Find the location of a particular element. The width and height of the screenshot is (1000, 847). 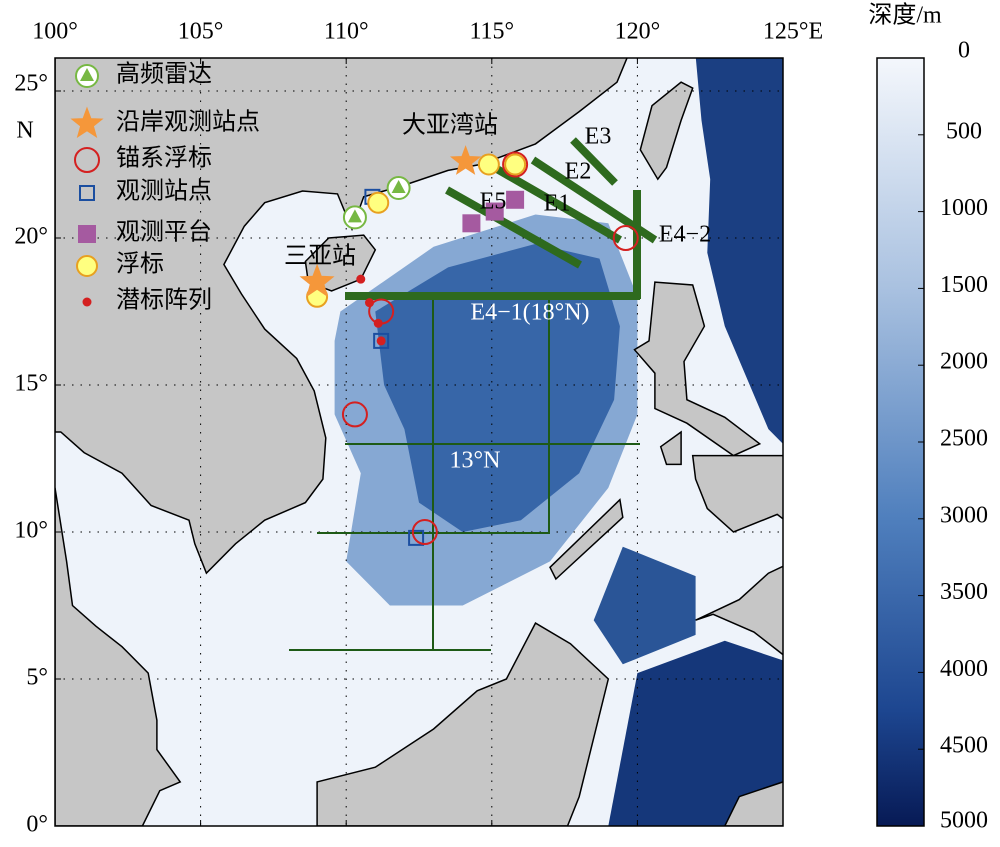

map-label: 三亚站 is located at coordinates (320, 256).